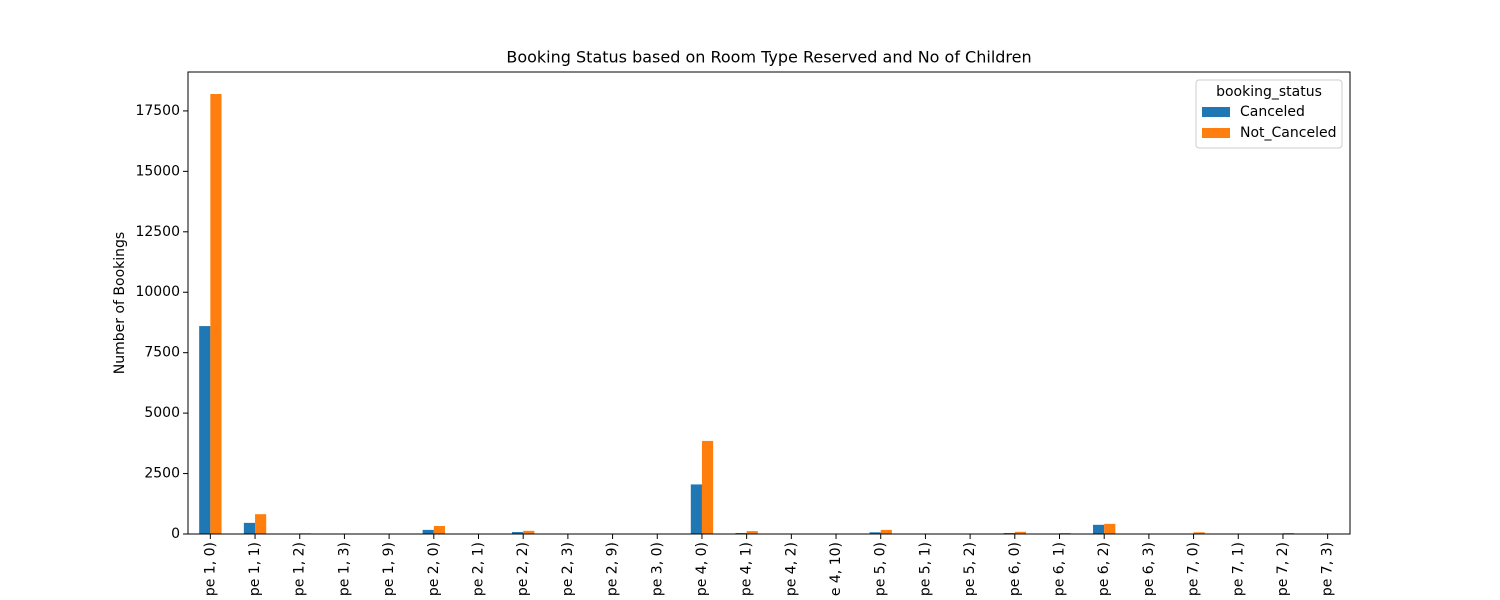 The width and height of the screenshot is (1500, 600). I want to click on x-tick-label: pe 7, 3), so click(1328, 569).